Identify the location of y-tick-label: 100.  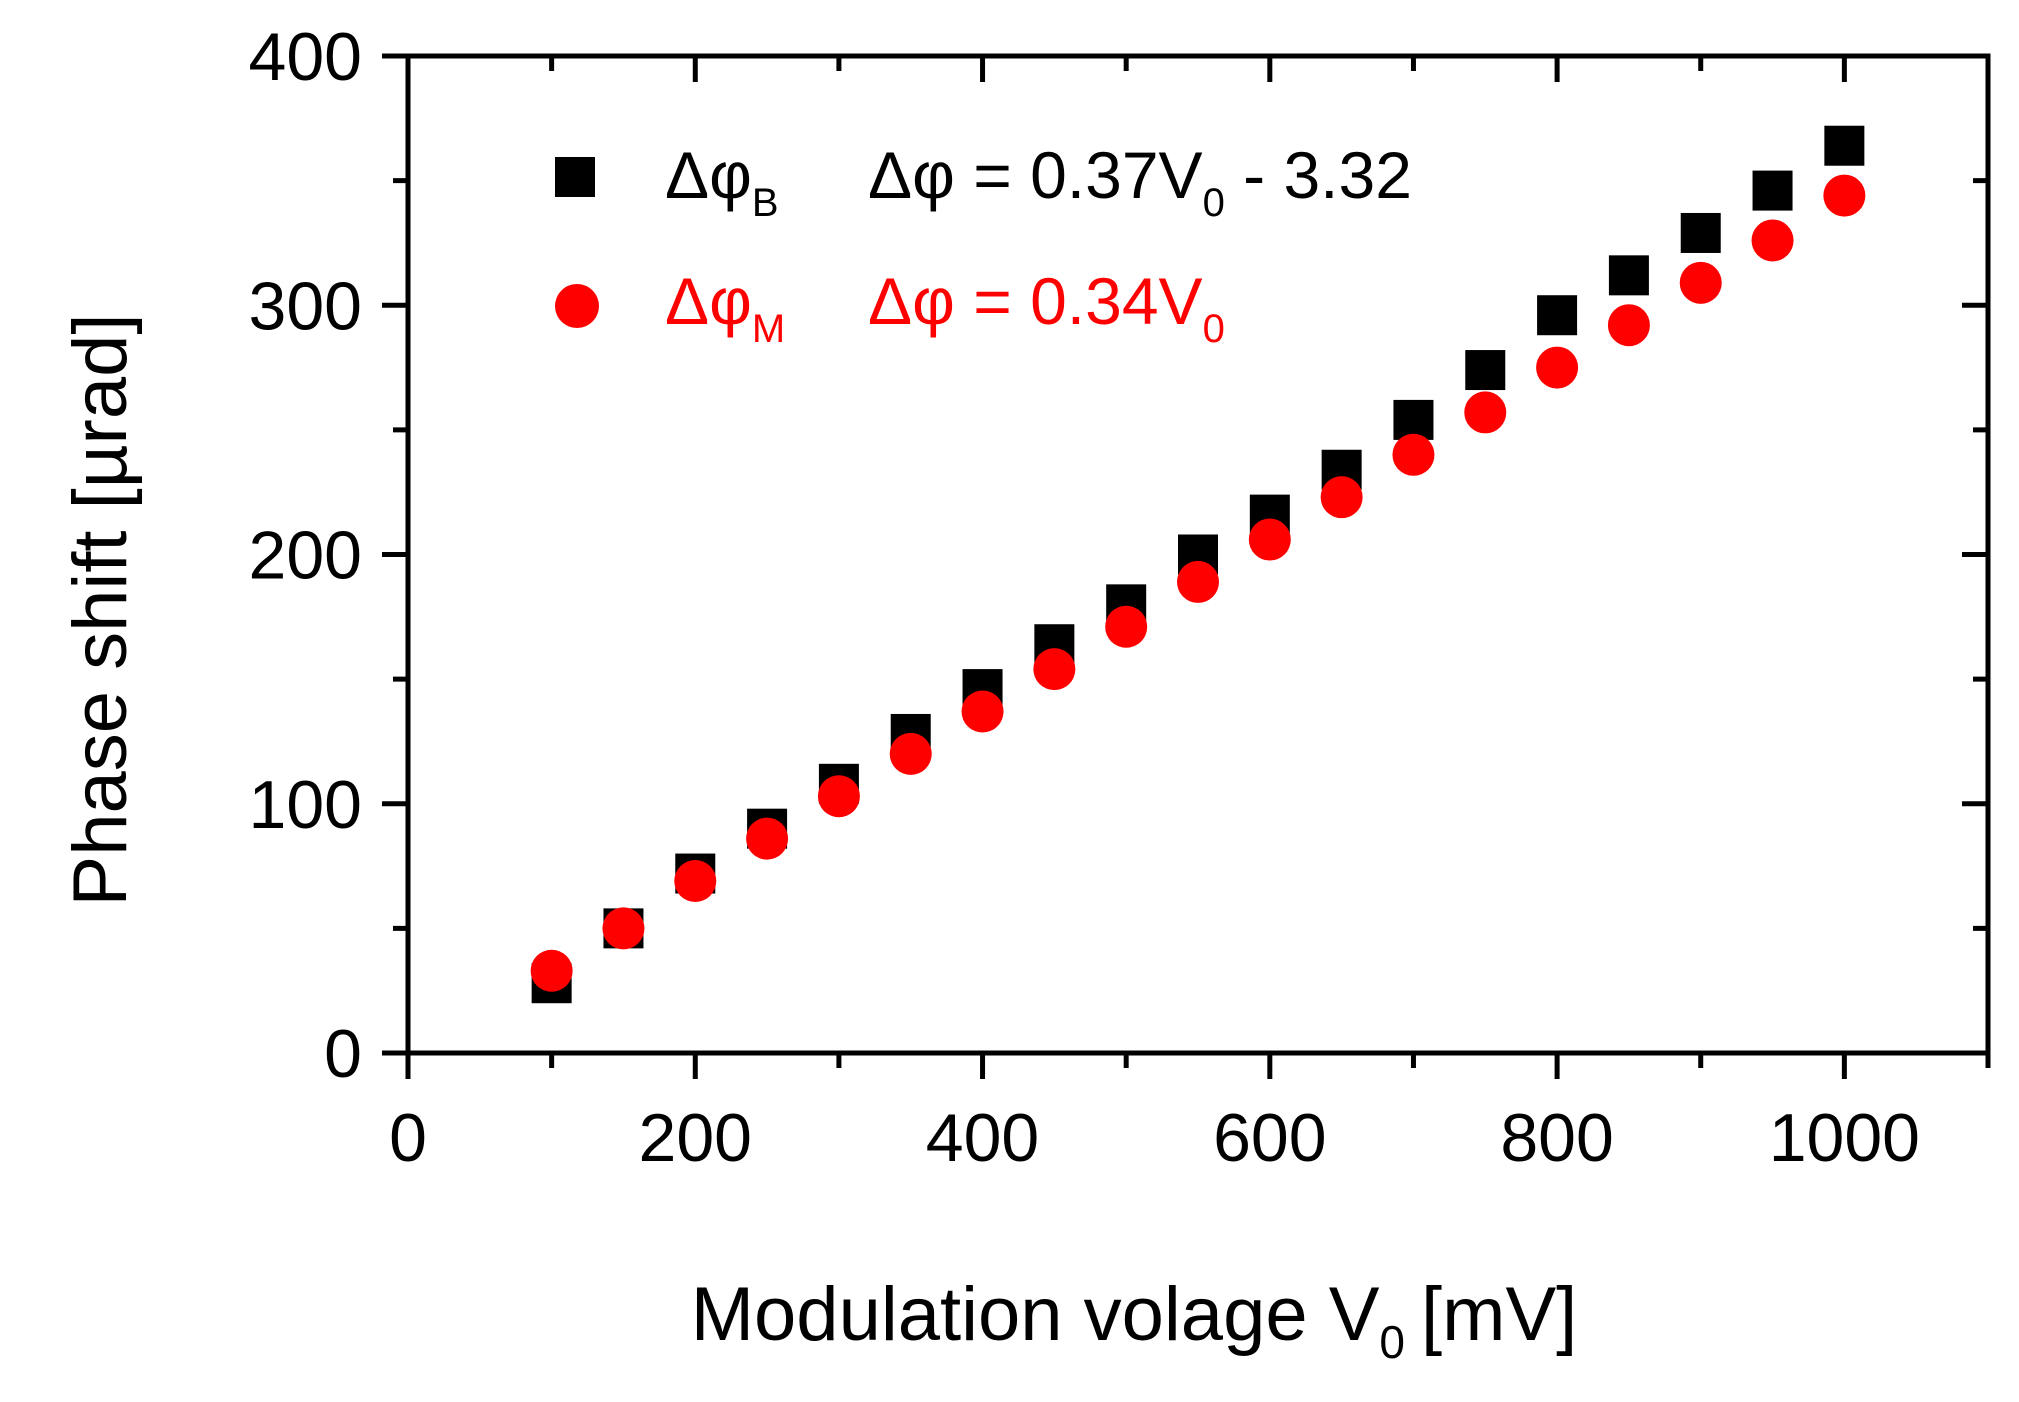
(305, 805).